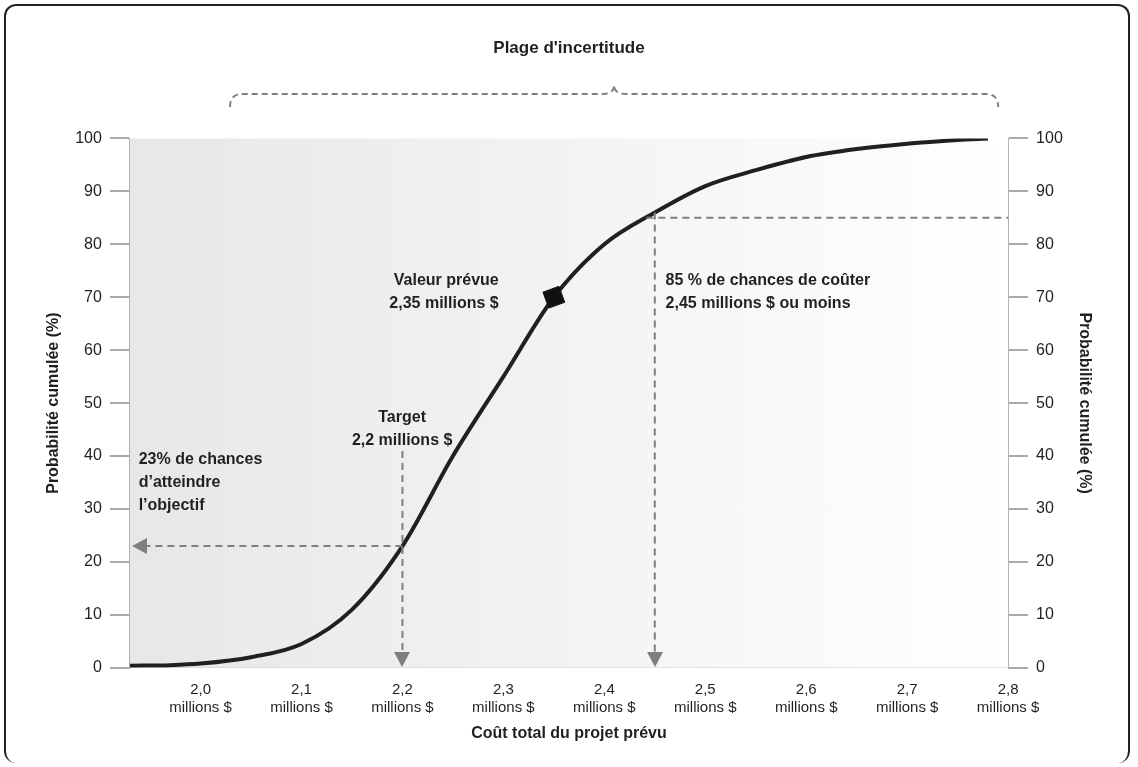 The image size is (1138, 767). What do you see at coordinates (444, 290) in the screenshot?
I see `annotation: Valeur prévue 2,35 millions $` at bounding box center [444, 290].